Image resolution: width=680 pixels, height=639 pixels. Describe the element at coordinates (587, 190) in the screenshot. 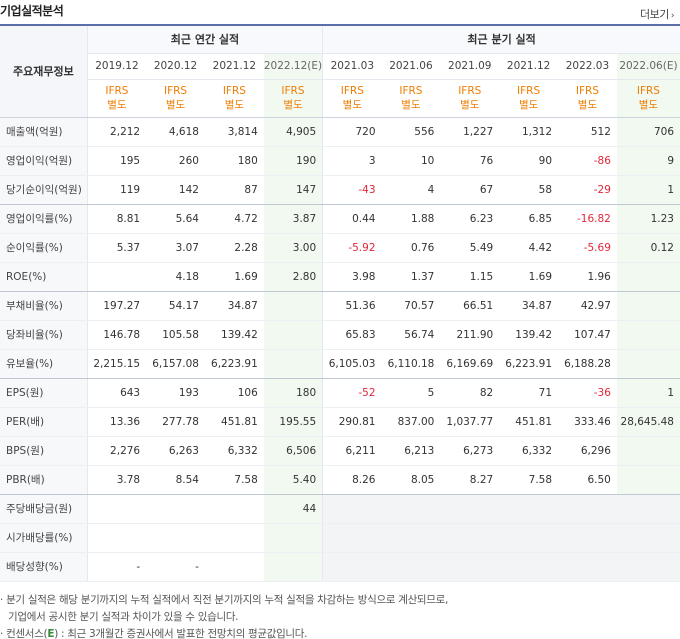

I see `table-cell: -29` at that location.